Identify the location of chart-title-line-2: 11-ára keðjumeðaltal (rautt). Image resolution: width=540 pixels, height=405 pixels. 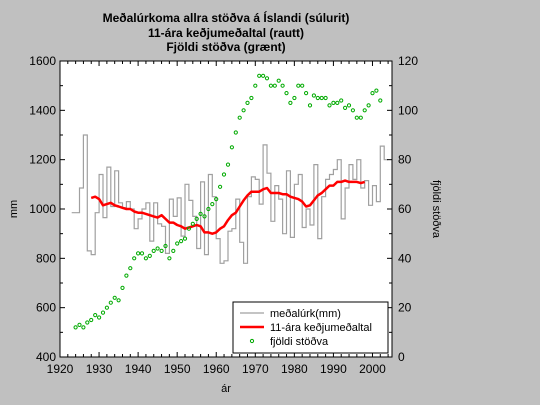
(226, 33).